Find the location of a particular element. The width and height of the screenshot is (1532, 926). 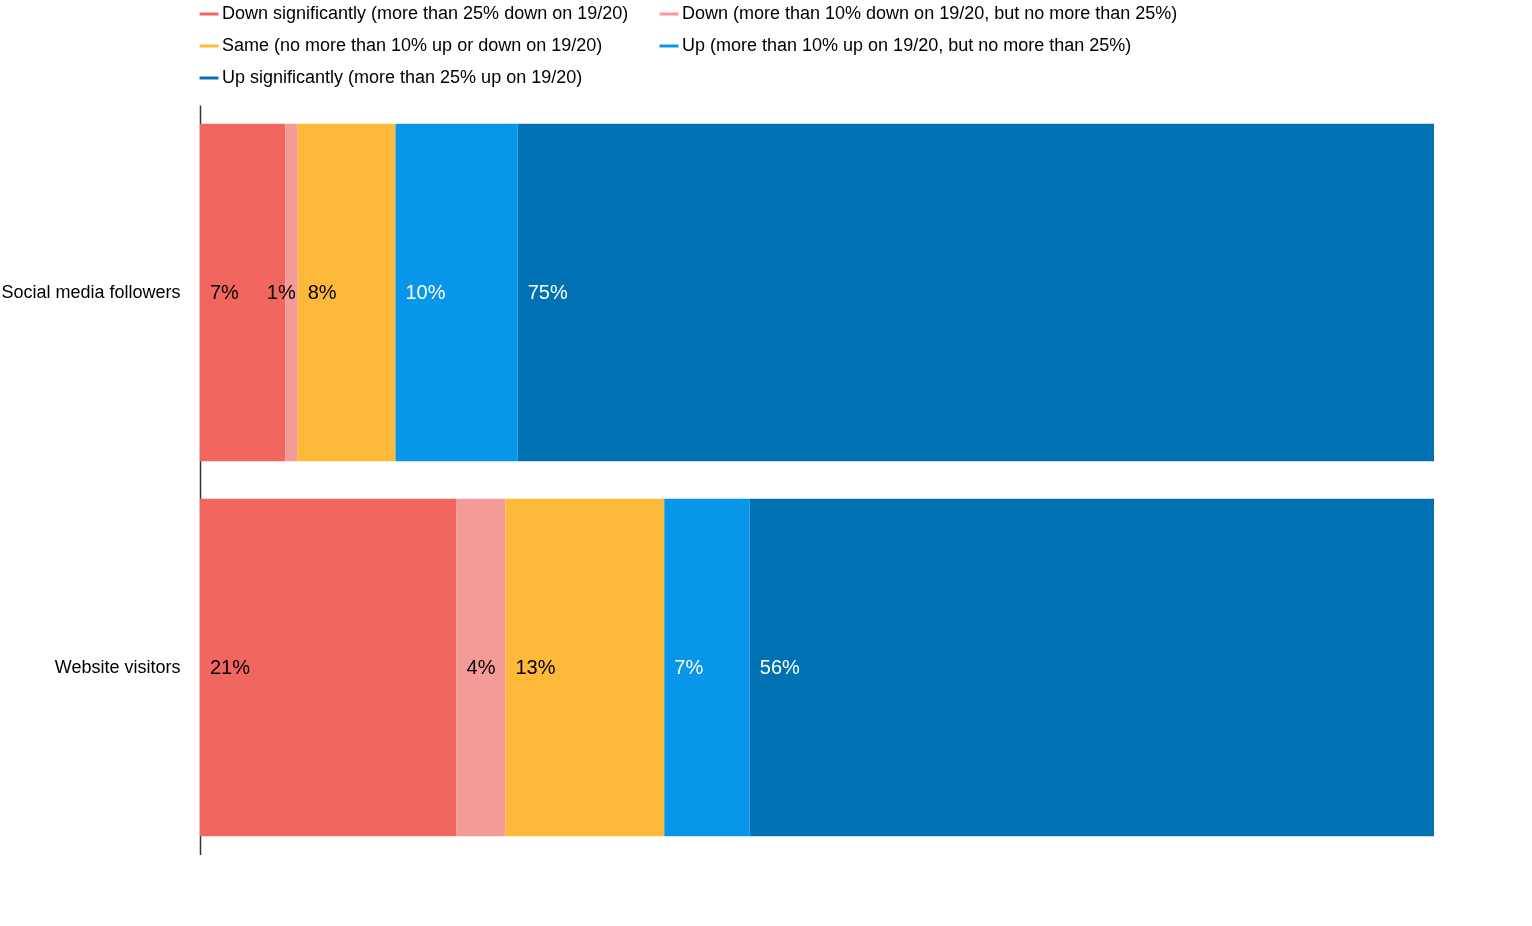

data-label: 1% is located at coordinates (281, 291).